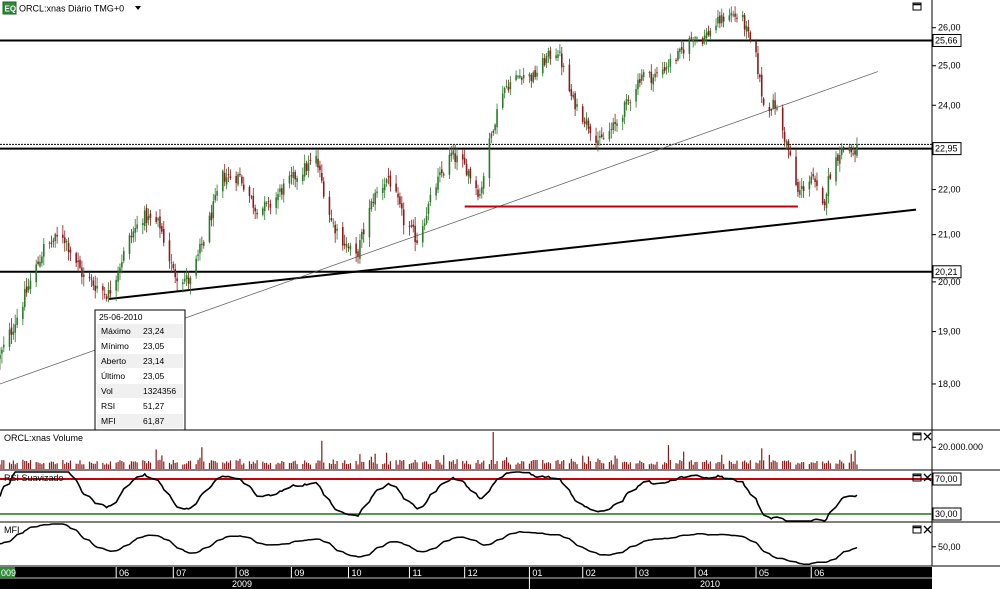 The height and width of the screenshot is (589, 1000). I want to click on close-icon, so click(927, 477).